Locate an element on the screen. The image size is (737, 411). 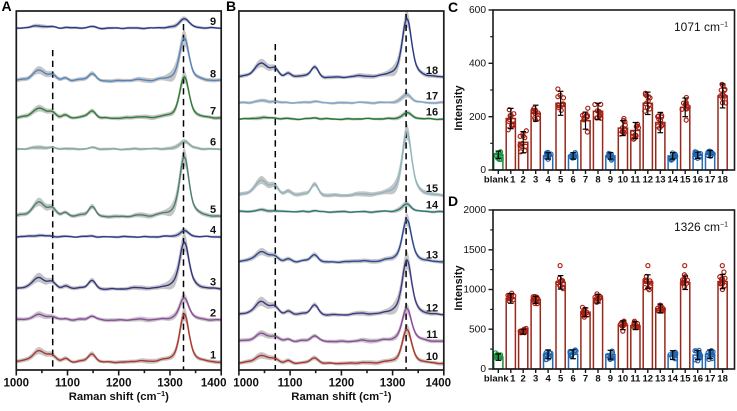
svg-text: 1326 cm−1 is located at coordinates (701, 227).